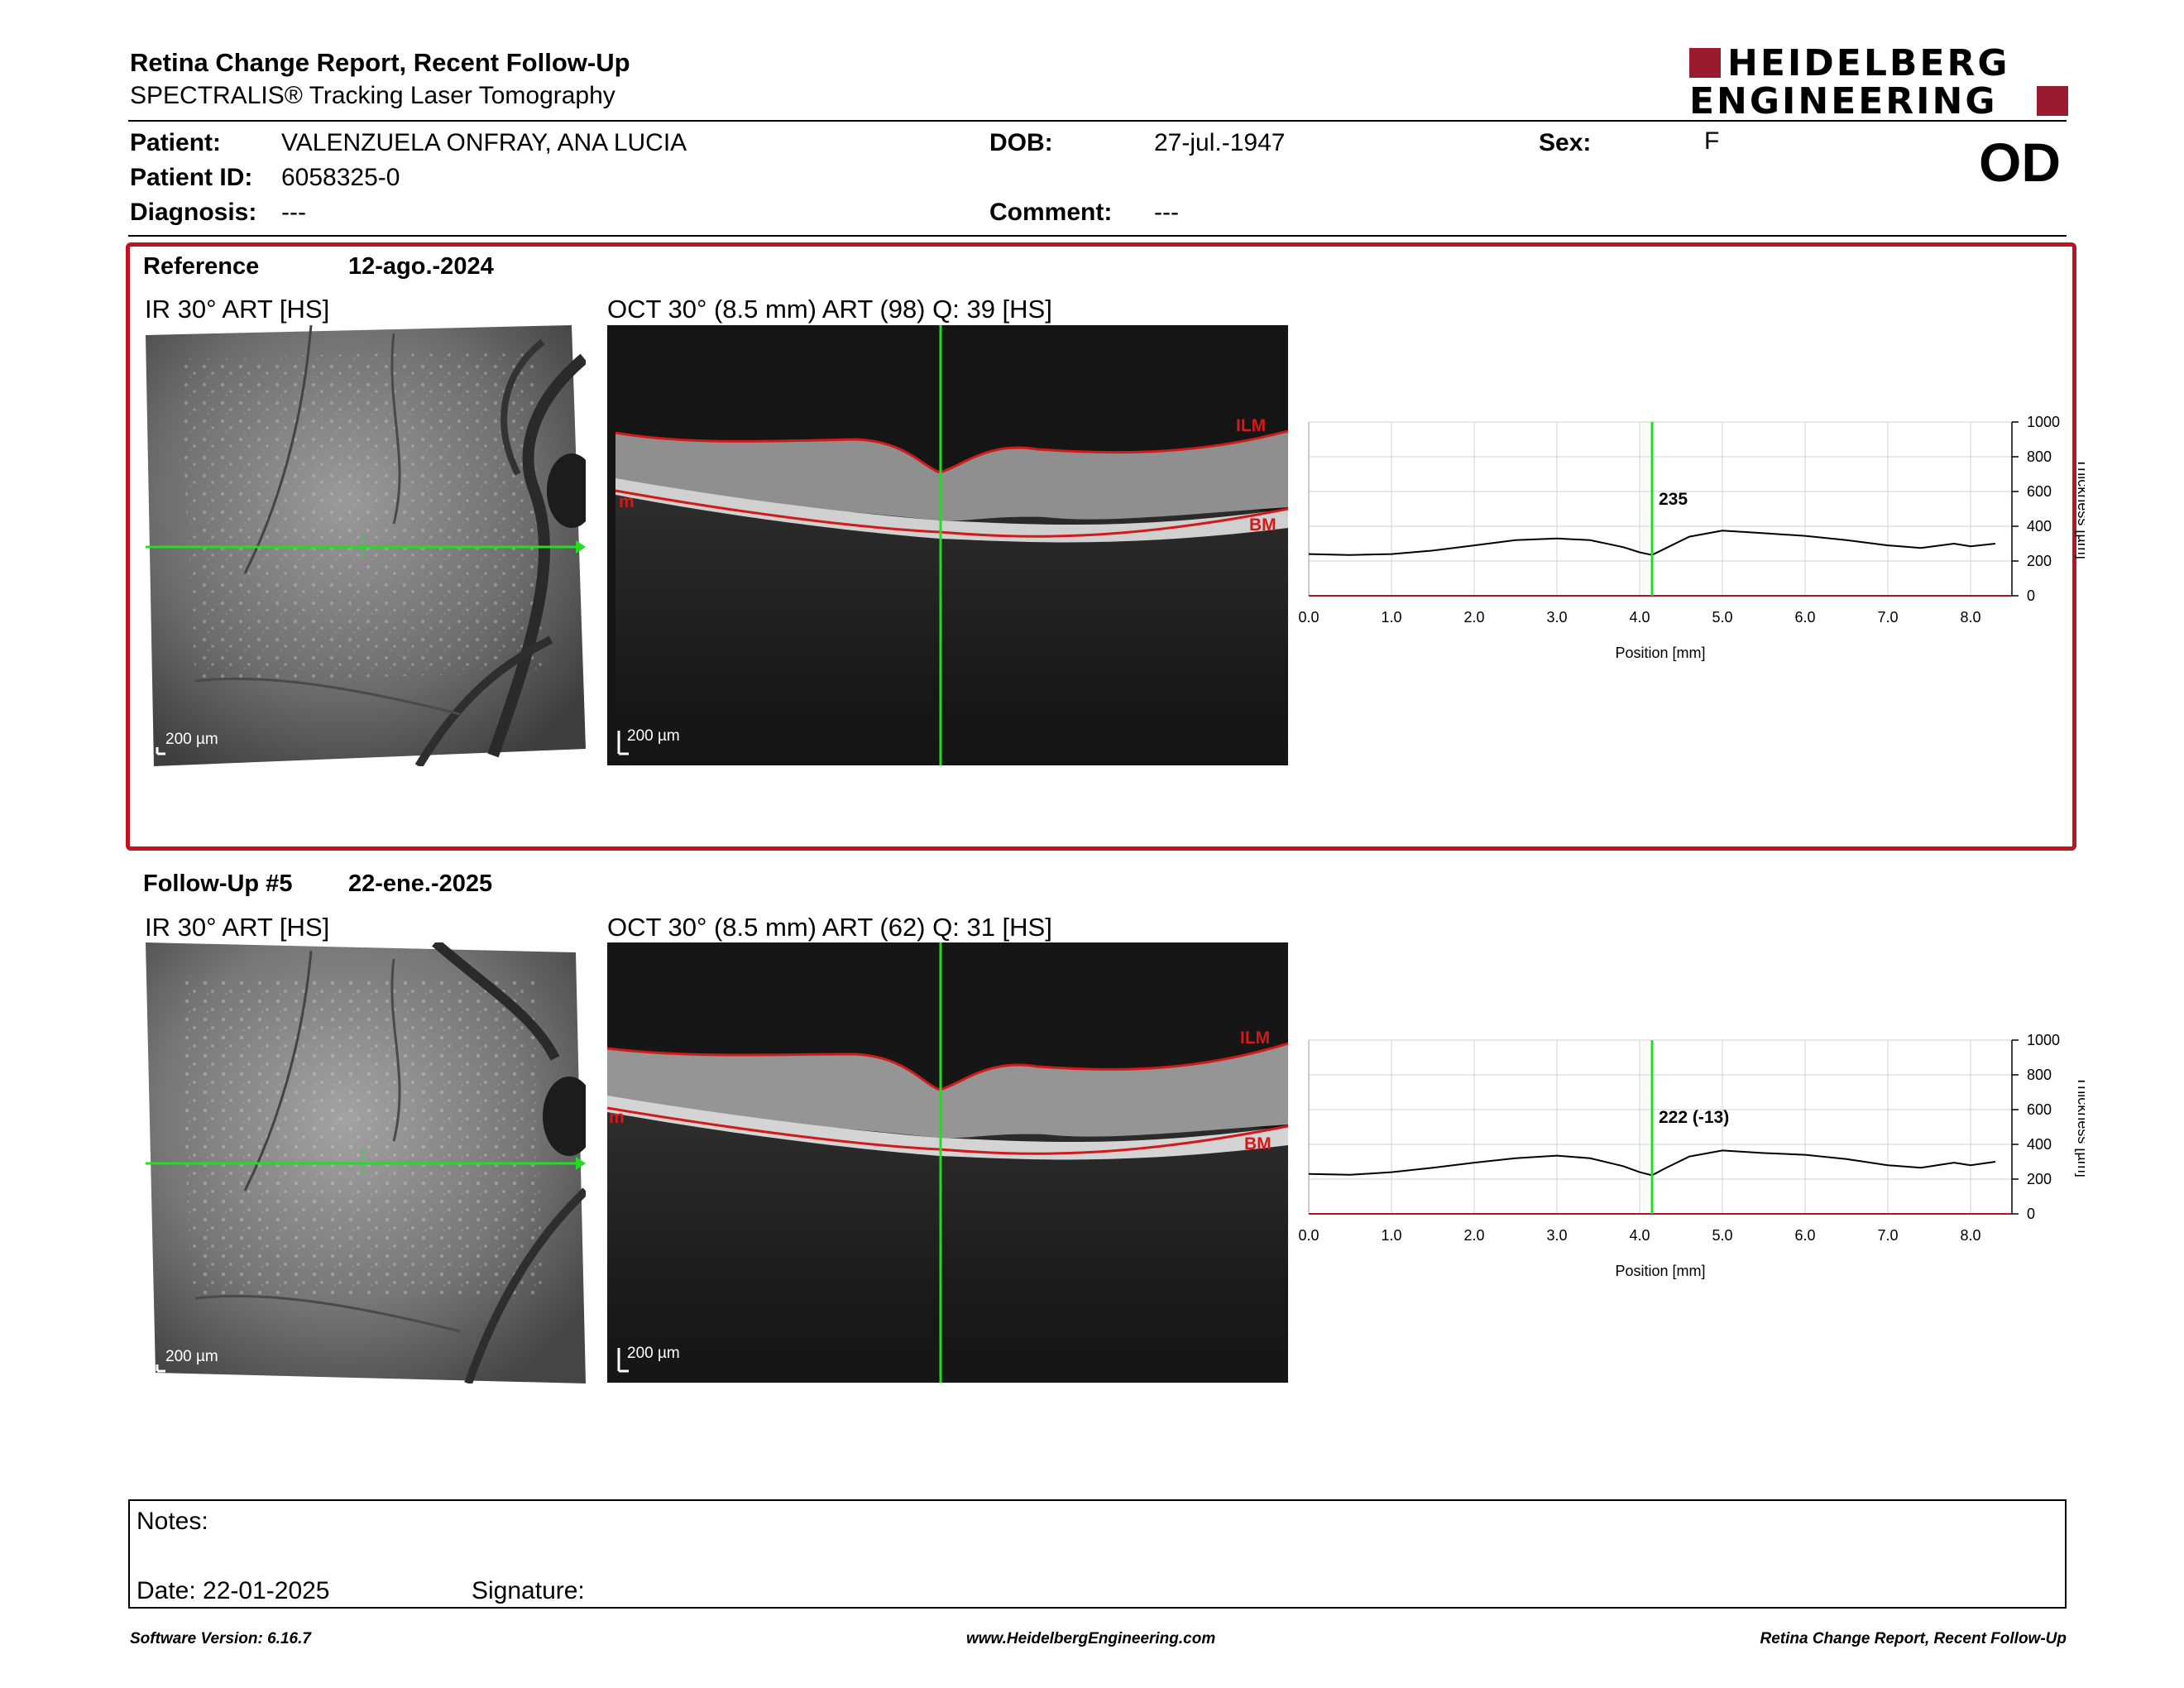 Image resolution: width=2184 pixels, height=1688 pixels. Describe the element at coordinates (420, 883) in the screenshot. I see `followup-date: 22-ene.-2025` at that location.